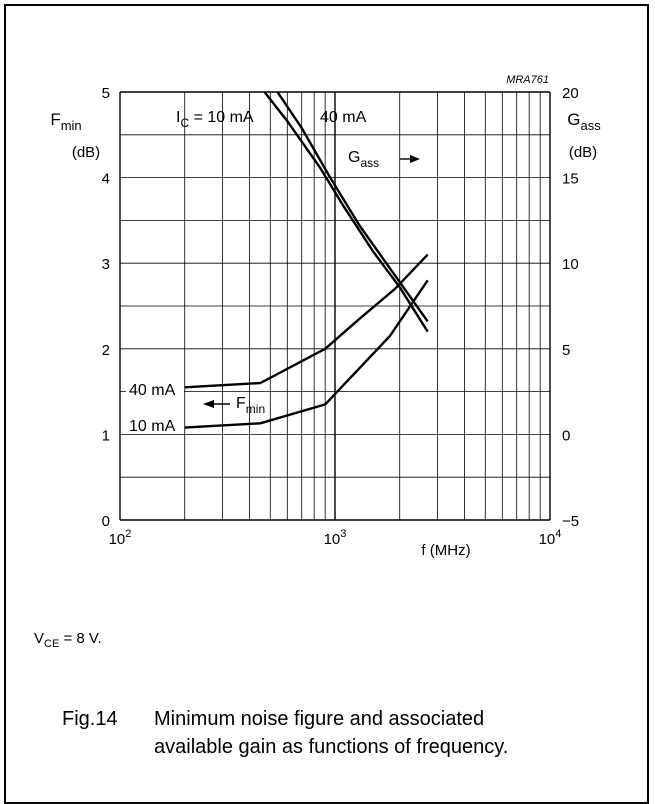  What do you see at coordinates (445, 550) in the screenshot?
I see `x-axis-label: f (MHz)` at bounding box center [445, 550].